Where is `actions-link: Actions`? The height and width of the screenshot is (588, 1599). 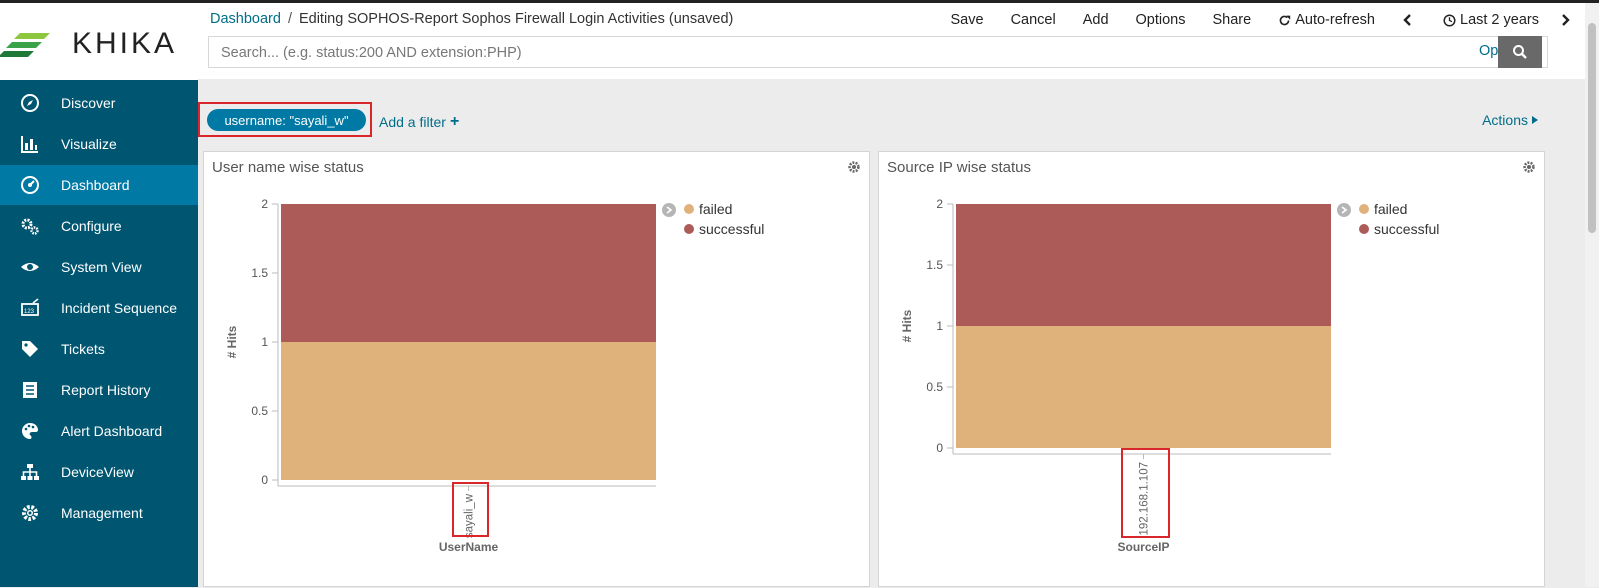 actions-link: Actions is located at coordinates (1510, 120).